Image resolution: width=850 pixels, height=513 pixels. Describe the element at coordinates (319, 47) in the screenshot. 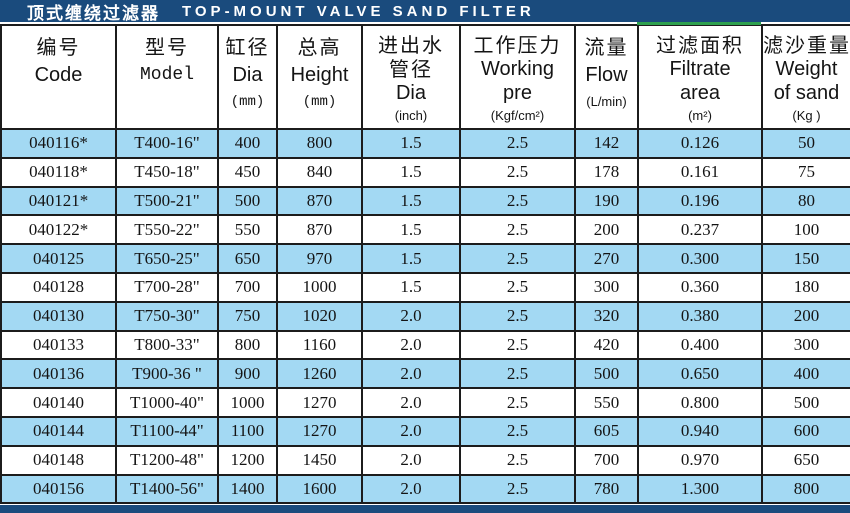

I see `header-cn-label: 总高` at that location.